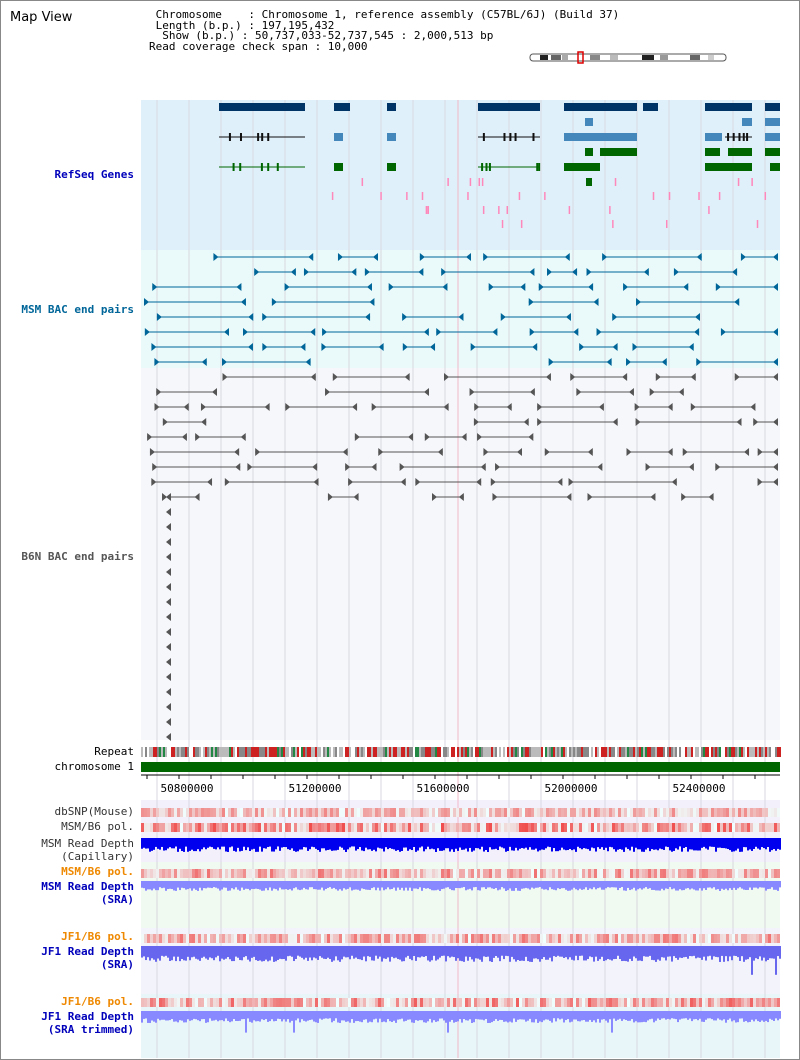  What do you see at coordinates (739, 137) in the screenshot?
I see `gene-exon` at bounding box center [739, 137].